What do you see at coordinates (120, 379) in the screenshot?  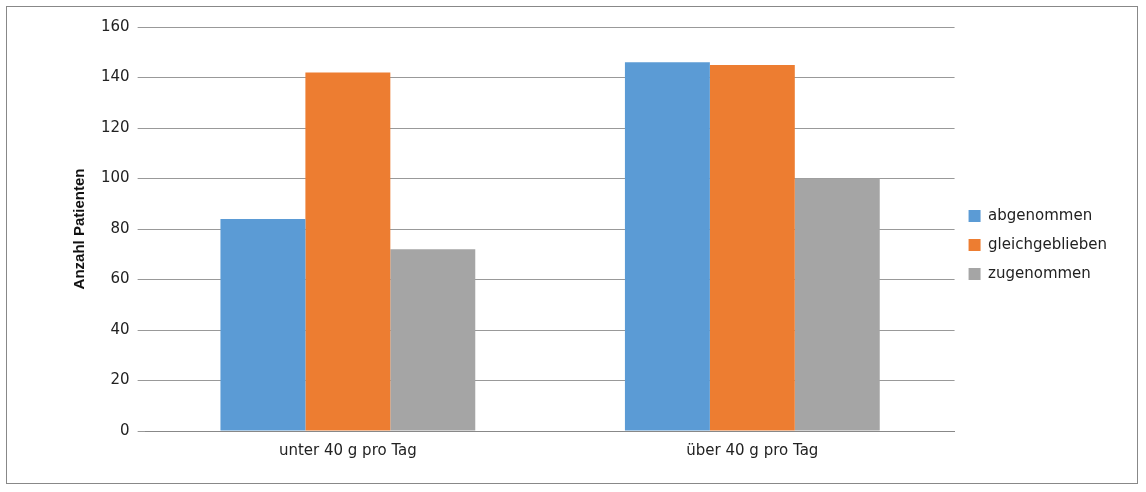 I see `y-tick-label: 20` at bounding box center [120, 379].